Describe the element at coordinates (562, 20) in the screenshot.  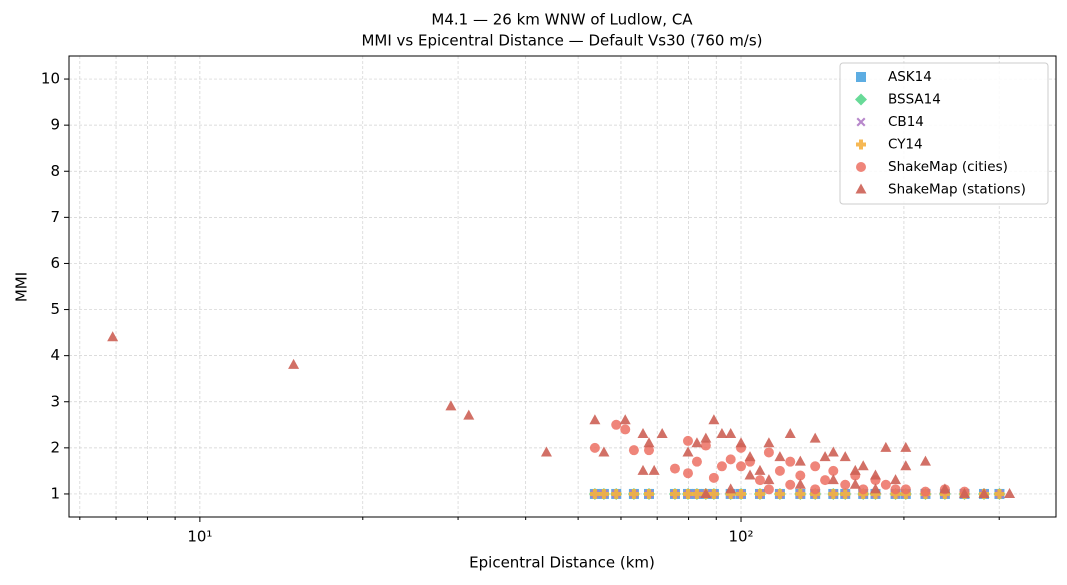
I see `chart-title: M4.1 — 26 km WNW of Ludlow, CA` at that location.